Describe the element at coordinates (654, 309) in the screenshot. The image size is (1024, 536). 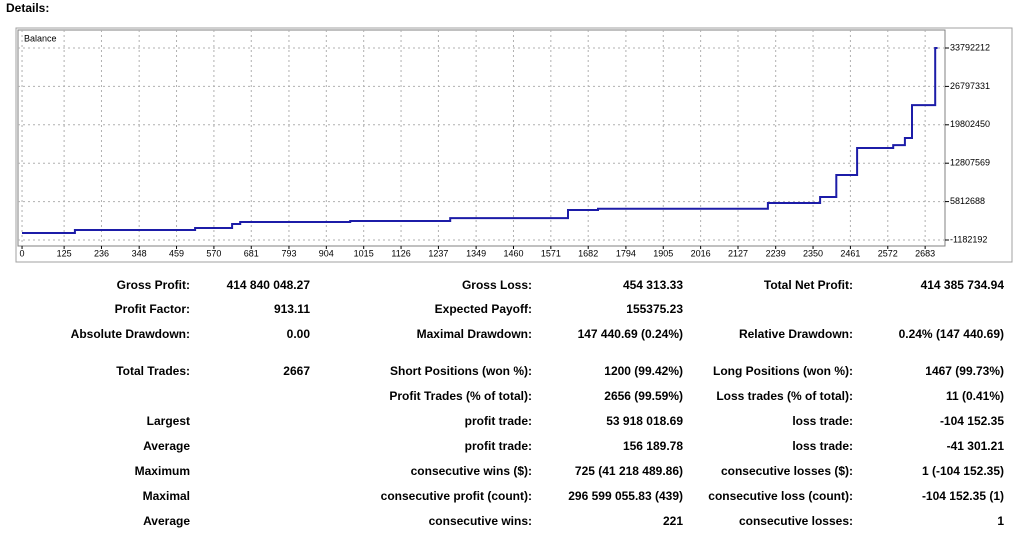
I see `stat-value: 155375.23` at that location.